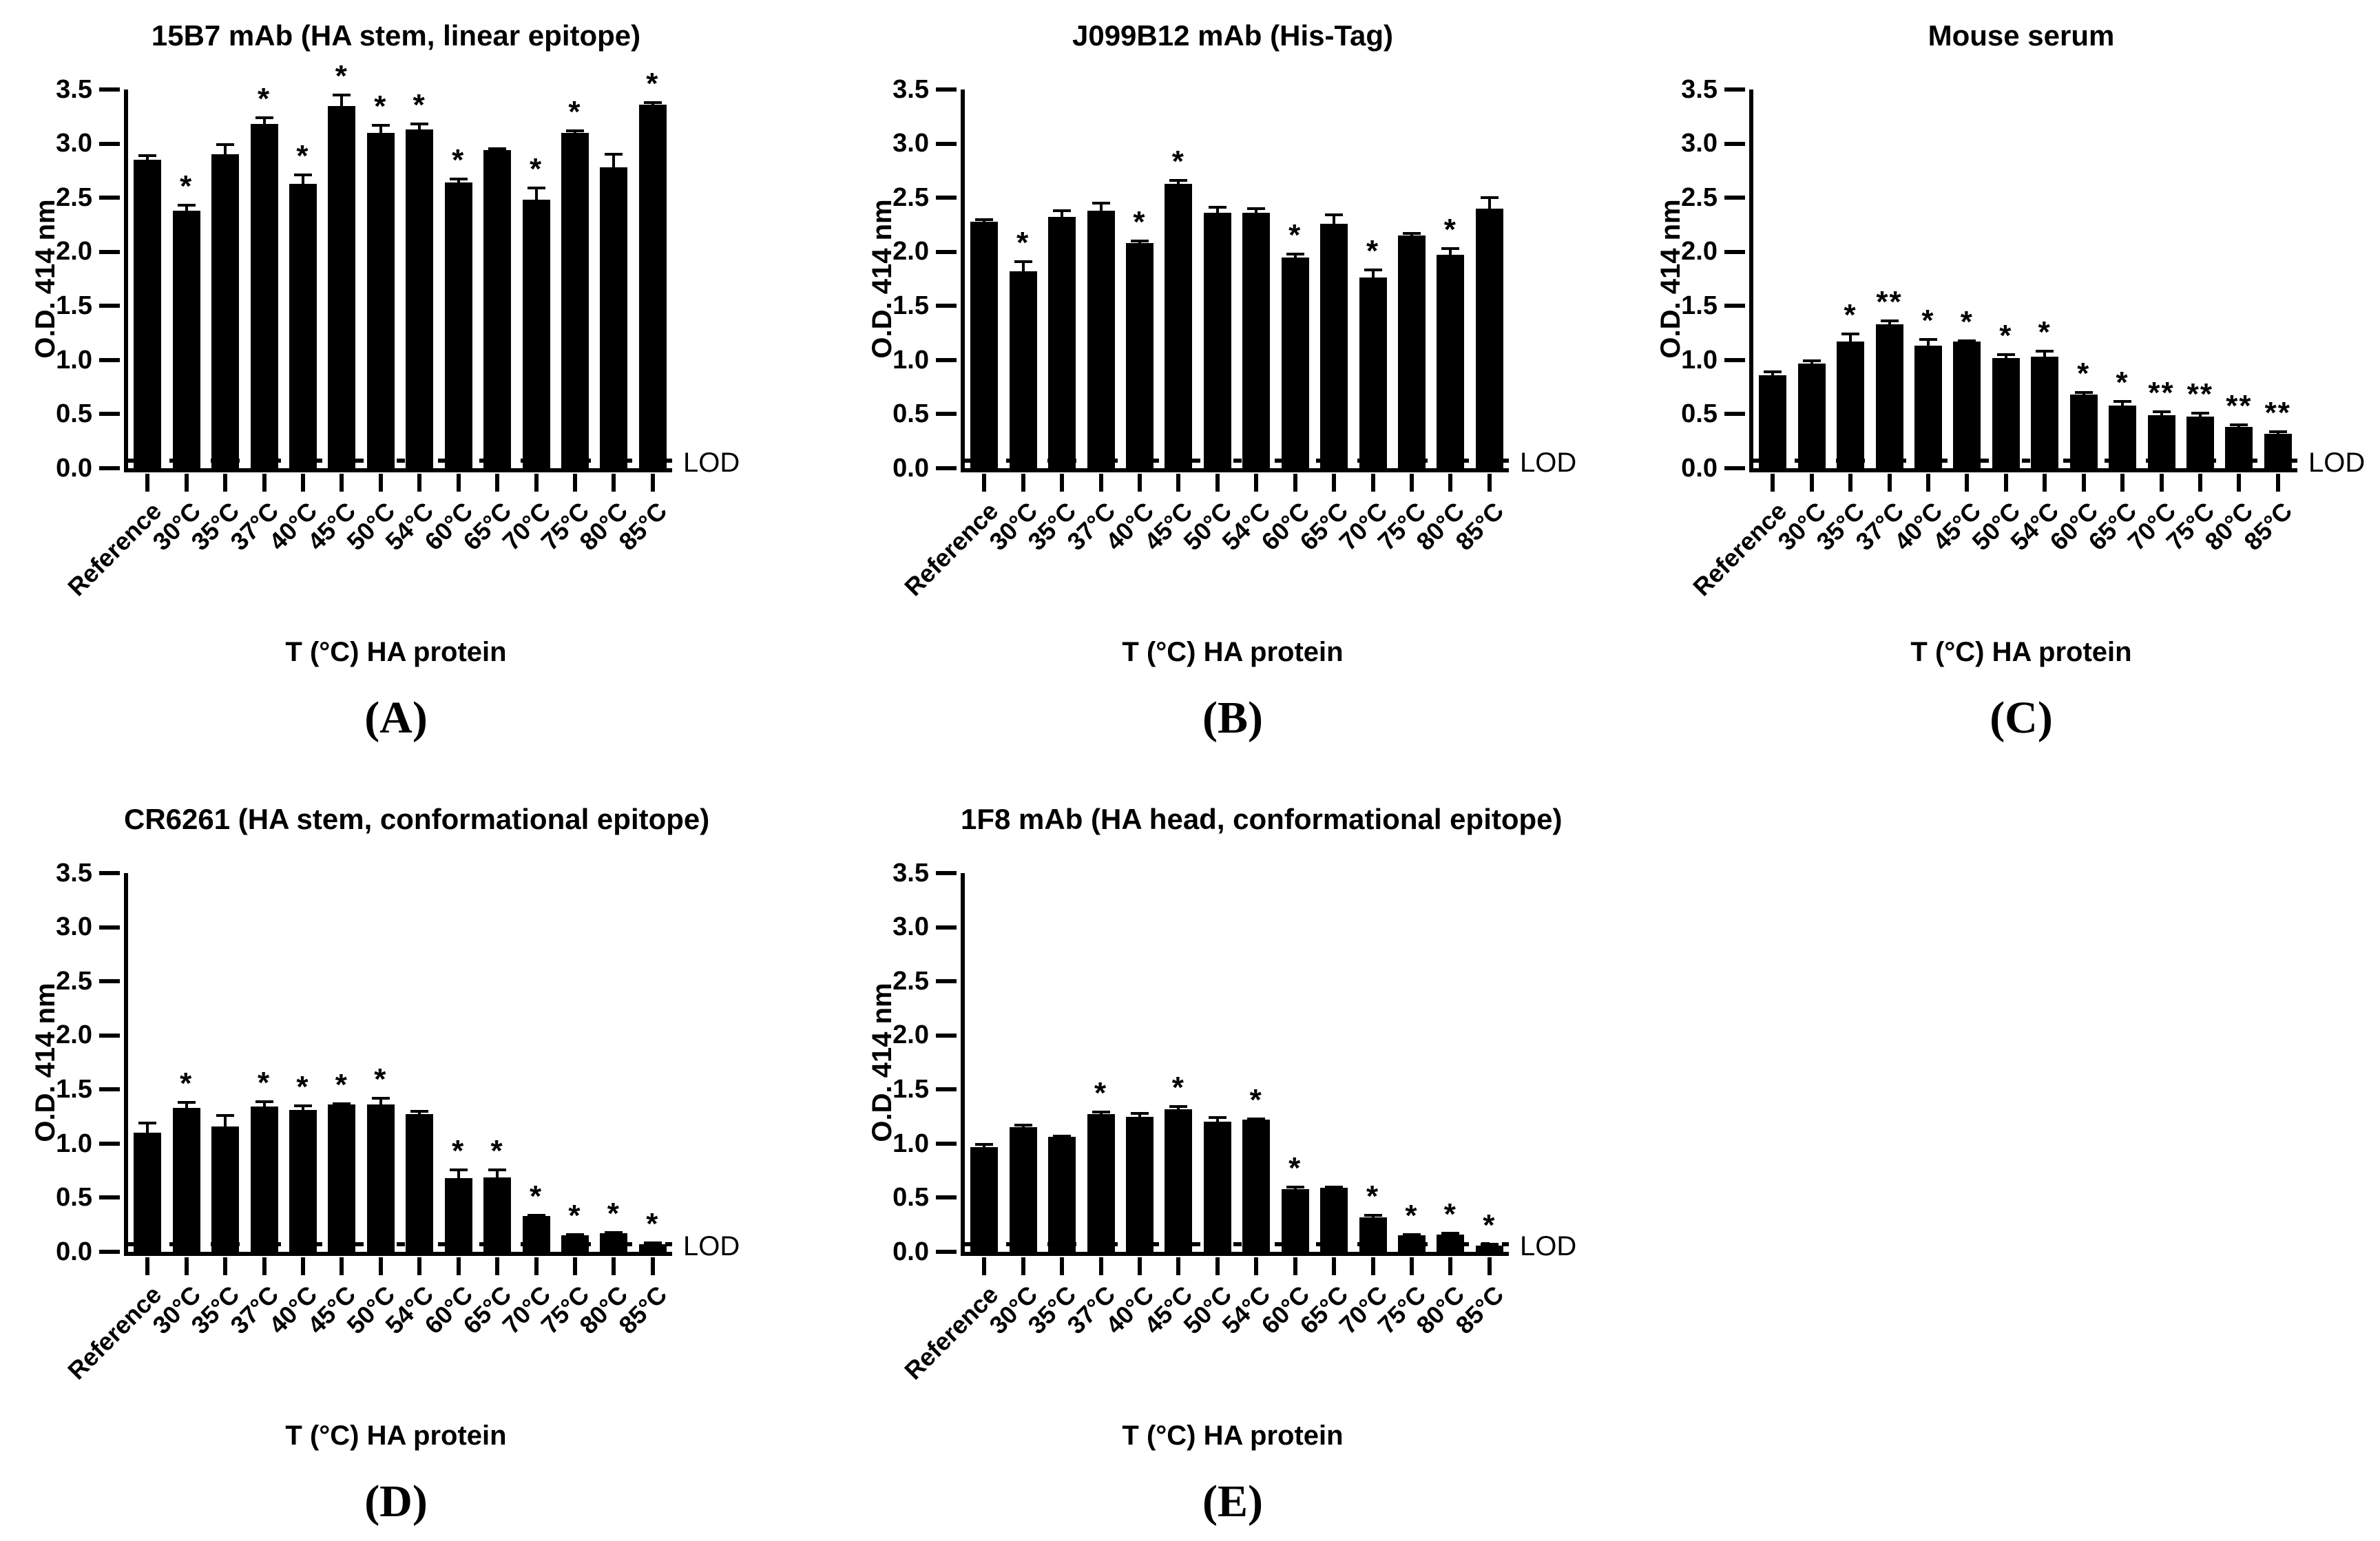  What do you see at coordinates (910, 468) in the screenshot?
I see `y-tick-label: 0.0` at bounding box center [910, 468].